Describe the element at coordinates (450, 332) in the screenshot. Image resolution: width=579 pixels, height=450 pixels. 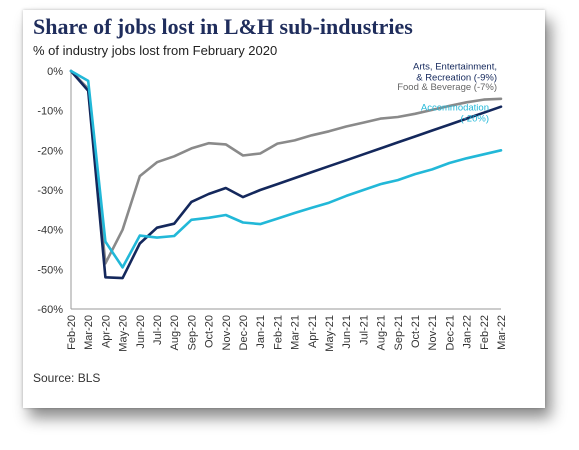
I see `x-tick-label: Dec-21` at that location.